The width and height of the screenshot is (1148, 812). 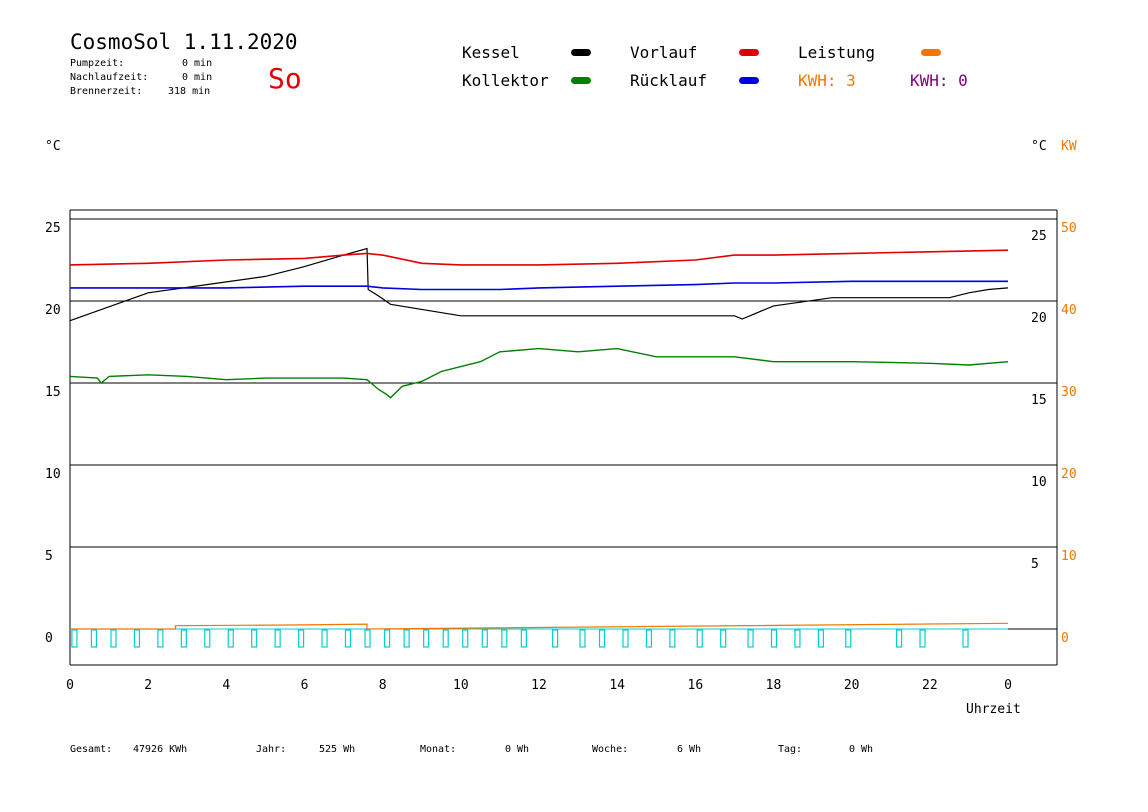 I want to click on footer-gesamt-value: 47926 KWh, so click(x=160, y=749).